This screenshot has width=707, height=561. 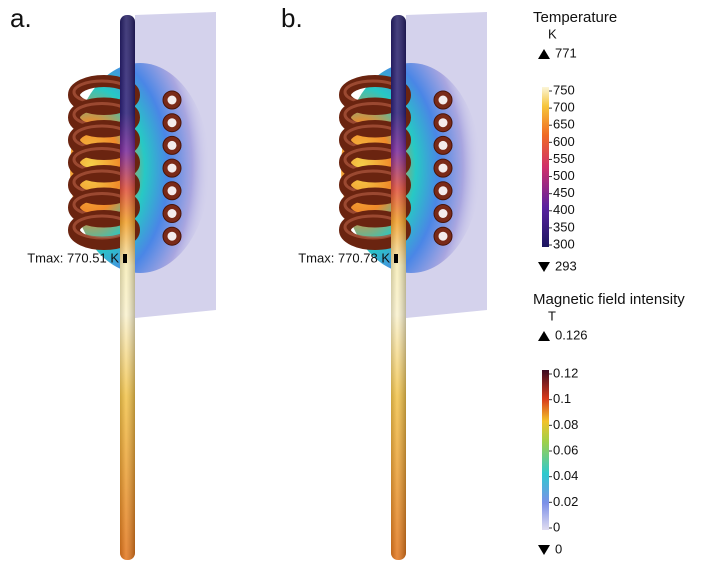 I want to click on color-bar-tick-label: 0.08, so click(x=565, y=424).